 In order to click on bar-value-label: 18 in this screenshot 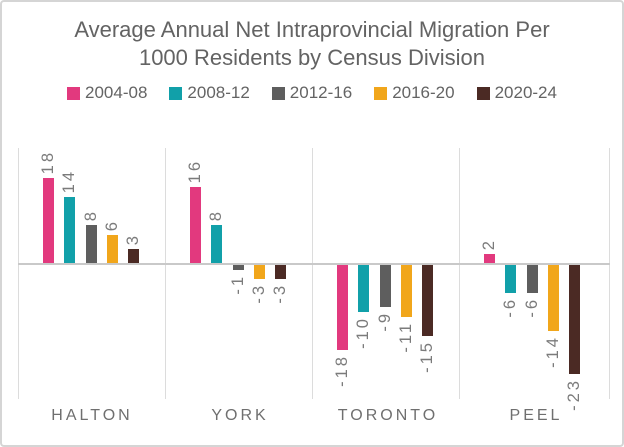, I will do `click(48, 161)`.